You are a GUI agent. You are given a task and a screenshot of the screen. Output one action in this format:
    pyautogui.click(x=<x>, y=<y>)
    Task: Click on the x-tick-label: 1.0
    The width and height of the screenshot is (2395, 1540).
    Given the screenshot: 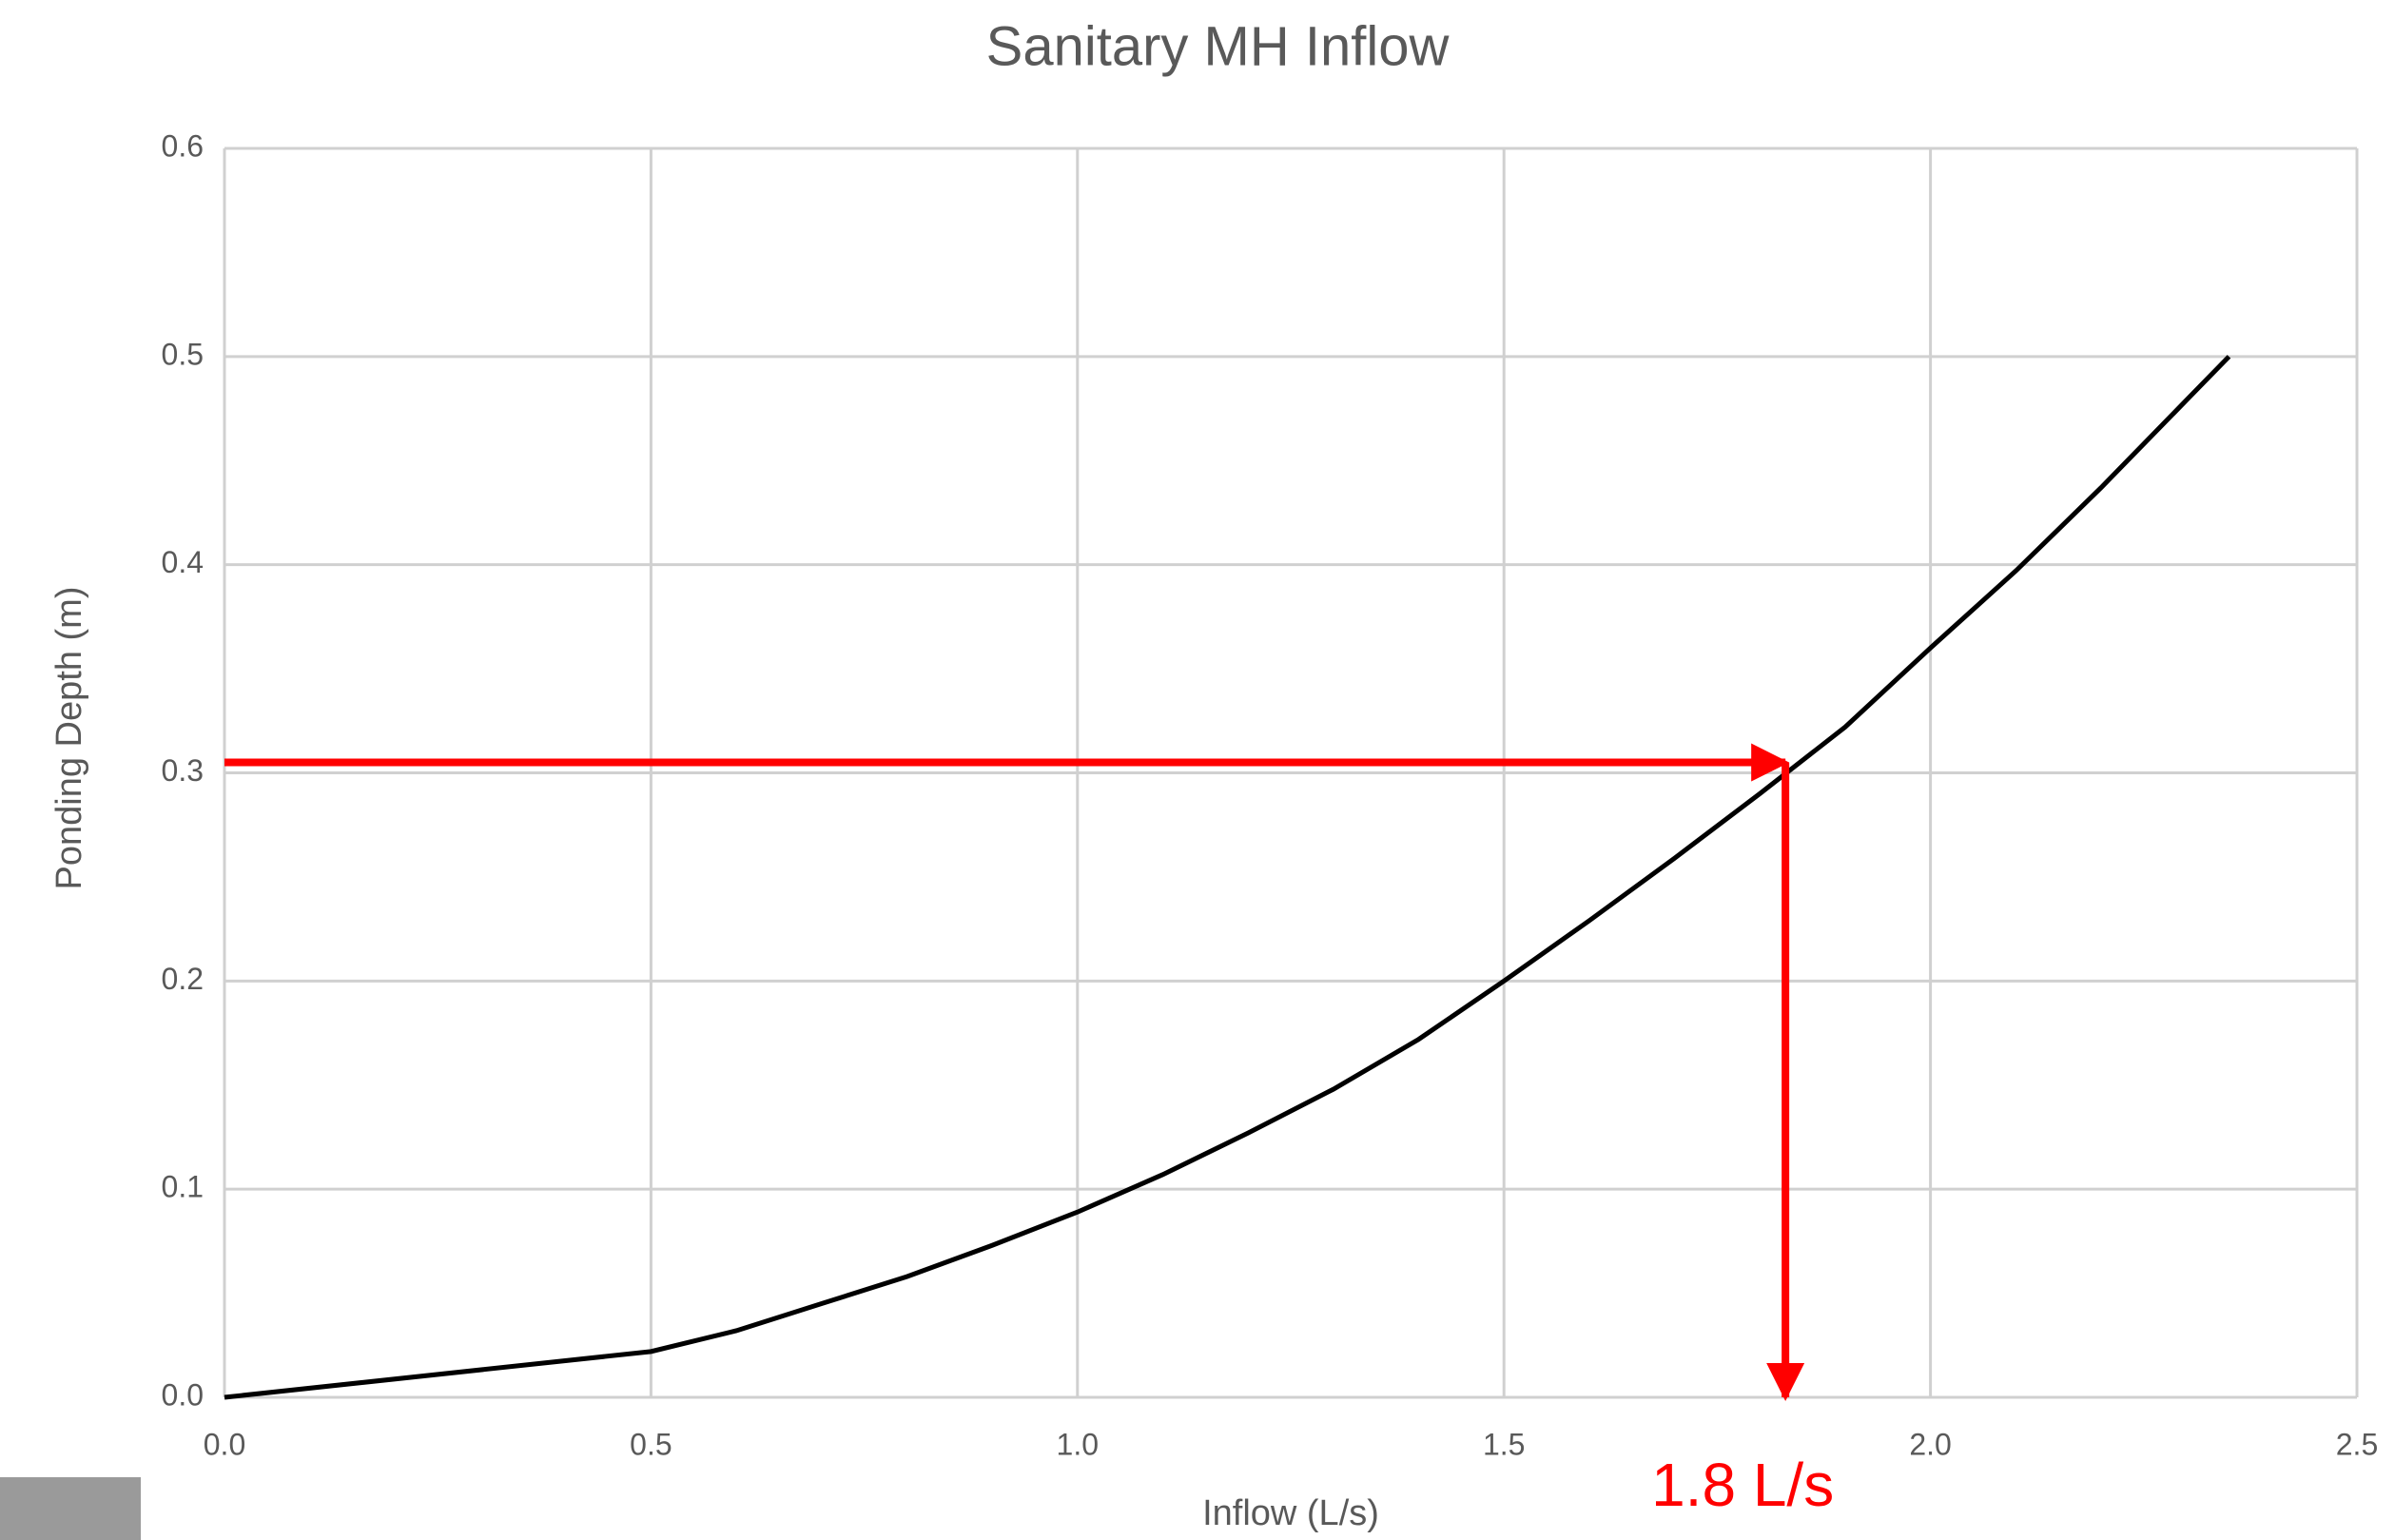 What is the action you would take?
    pyautogui.click(x=1078, y=1444)
    